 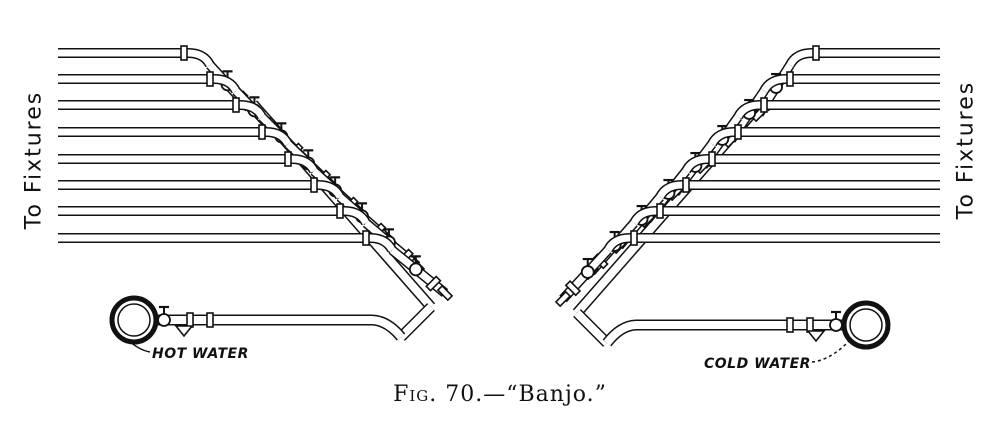 I want to click on caption-fig: Fig., so click(x=415, y=394).